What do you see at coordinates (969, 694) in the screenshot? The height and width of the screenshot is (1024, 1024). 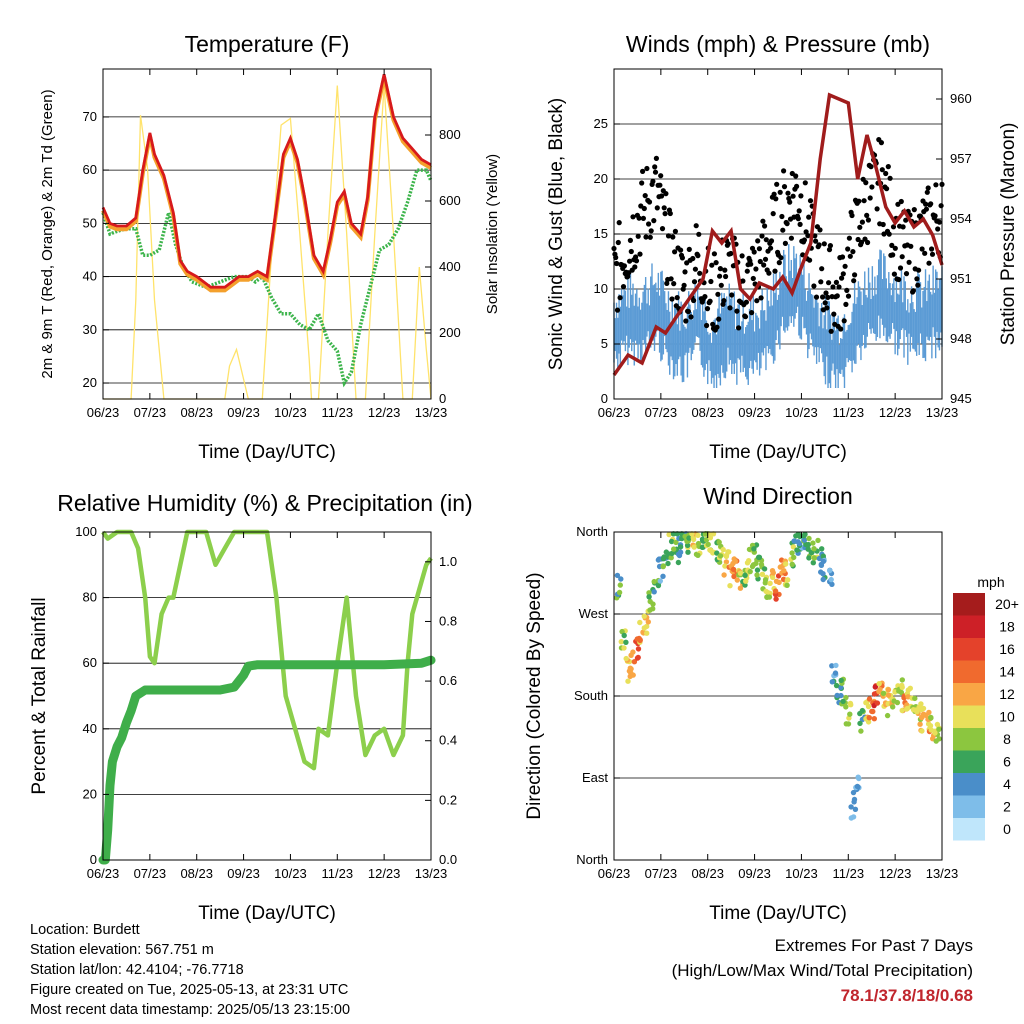 I see `legend-swatch` at bounding box center [969, 694].